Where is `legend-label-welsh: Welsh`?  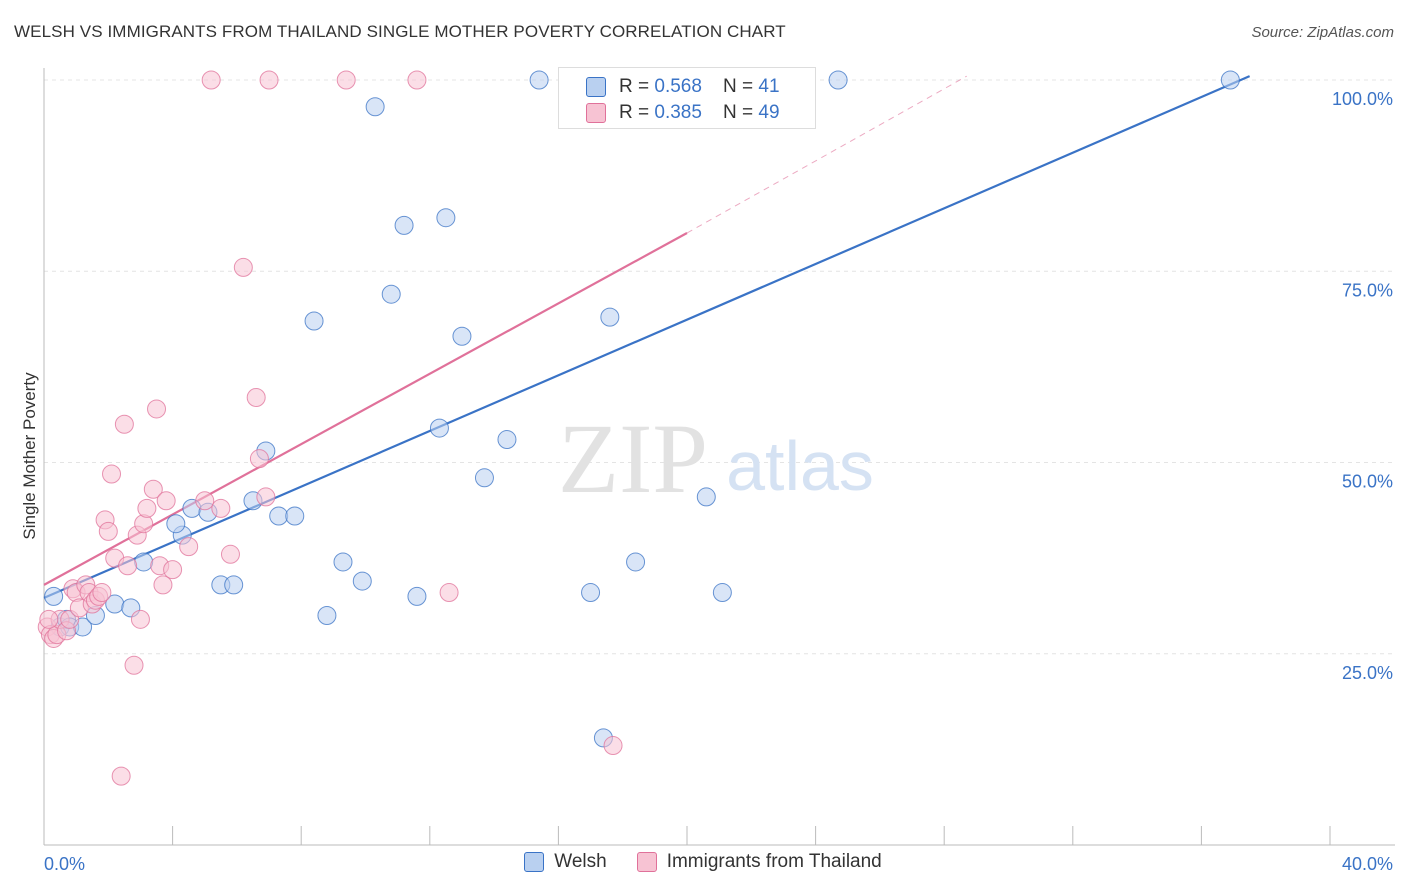 legend-label-welsh: Welsh is located at coordinates (580, 861).